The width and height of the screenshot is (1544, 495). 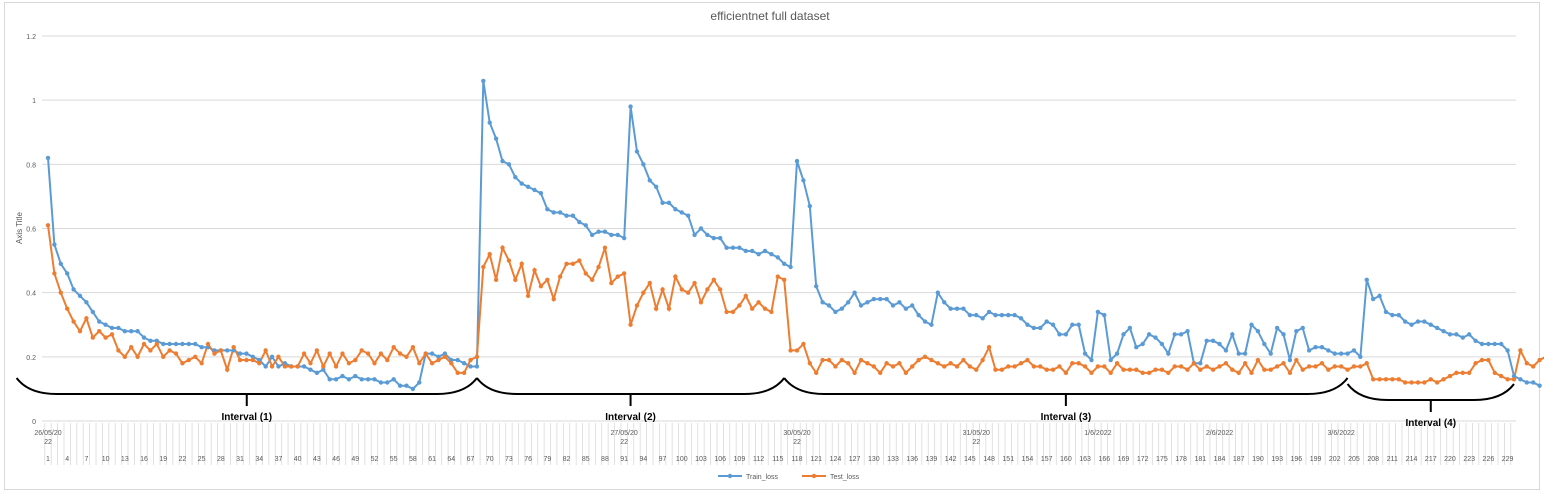 What do you see at coordinates (47, 433) in the screenshot?
I see `date-label: 26/05/20` at bounding box center [47, 433].